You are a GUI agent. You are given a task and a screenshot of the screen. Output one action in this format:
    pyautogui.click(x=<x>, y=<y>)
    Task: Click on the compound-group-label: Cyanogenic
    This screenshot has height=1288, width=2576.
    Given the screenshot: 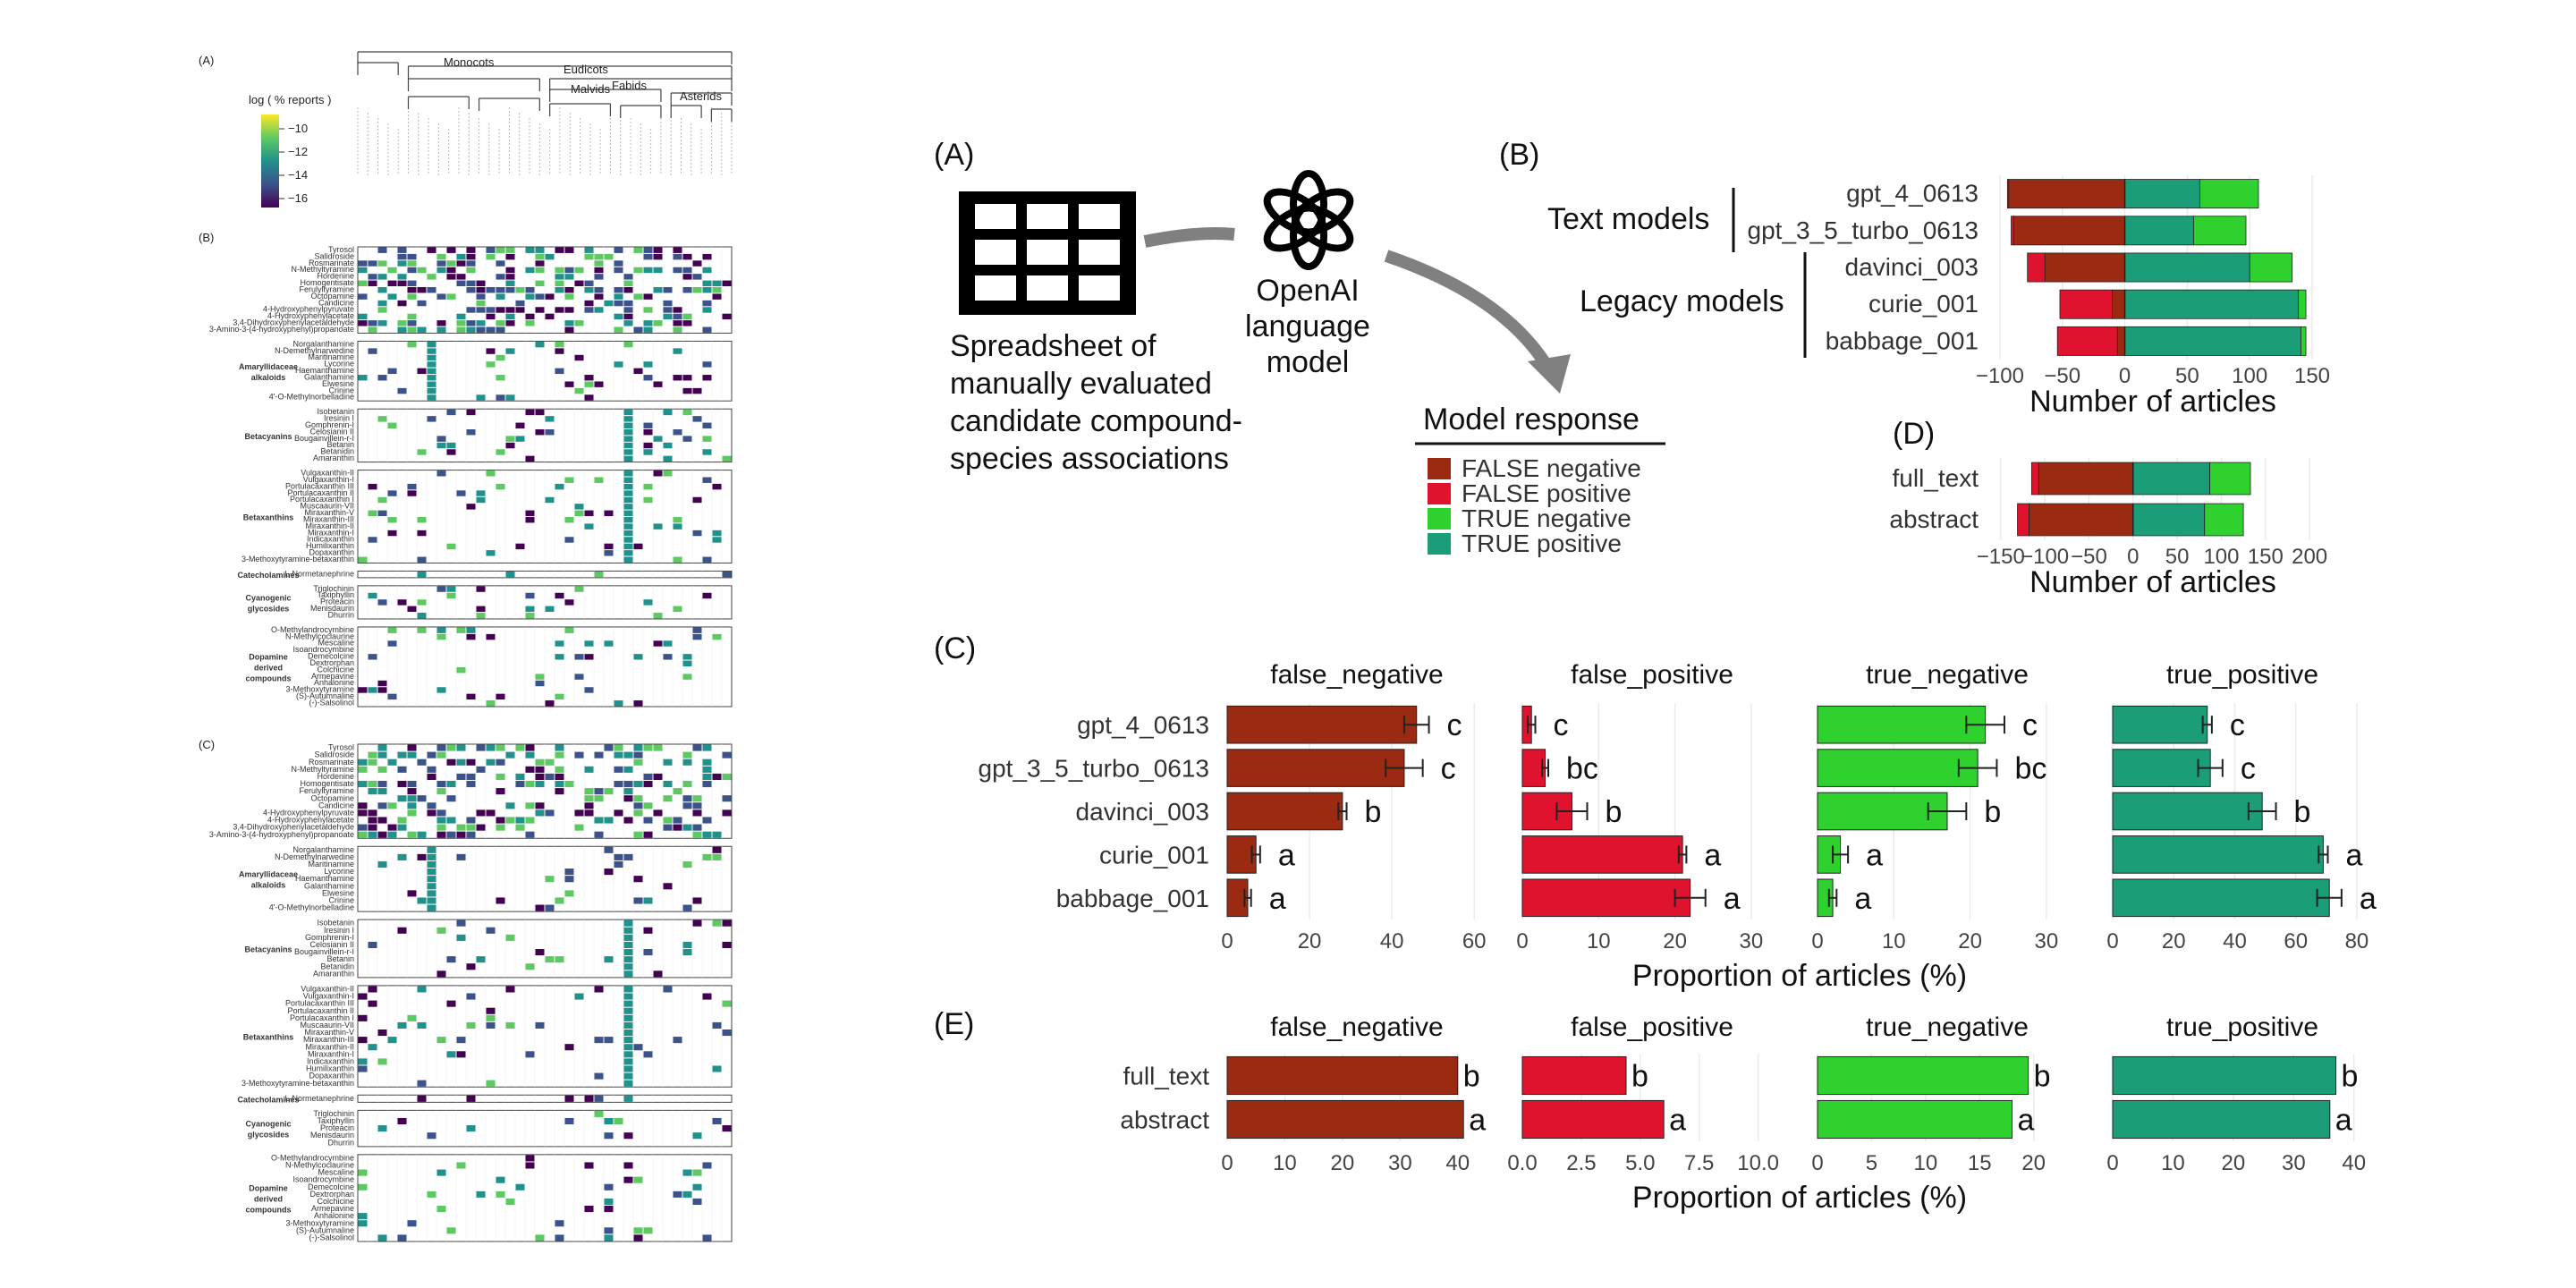 What is the action you would take?
    pyautogui.click(x=268, y=1124)
    